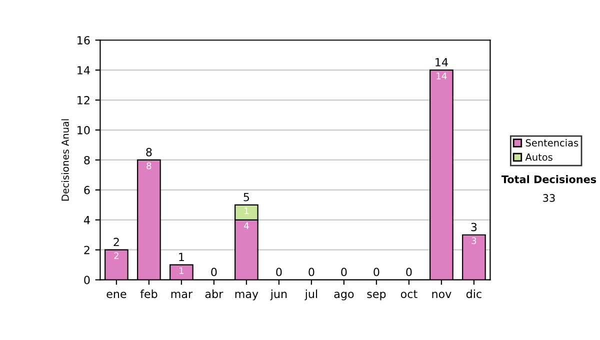  What do you see at coordinates (87, 280) in the screenshot?
I see `y-tick-label: 0` at bounding box center [87, 280].